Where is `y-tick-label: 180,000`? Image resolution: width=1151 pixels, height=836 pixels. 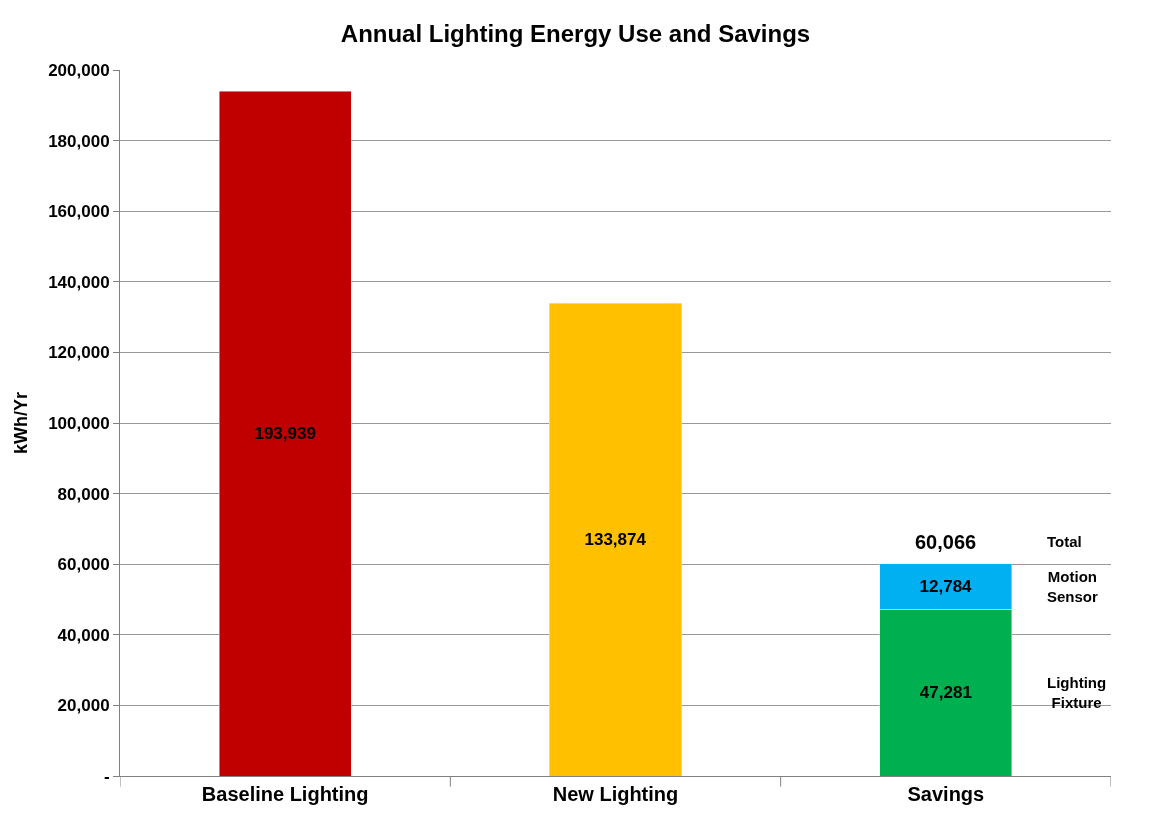
y-tick-label: 180,000 is located at coordinates (79, 141).